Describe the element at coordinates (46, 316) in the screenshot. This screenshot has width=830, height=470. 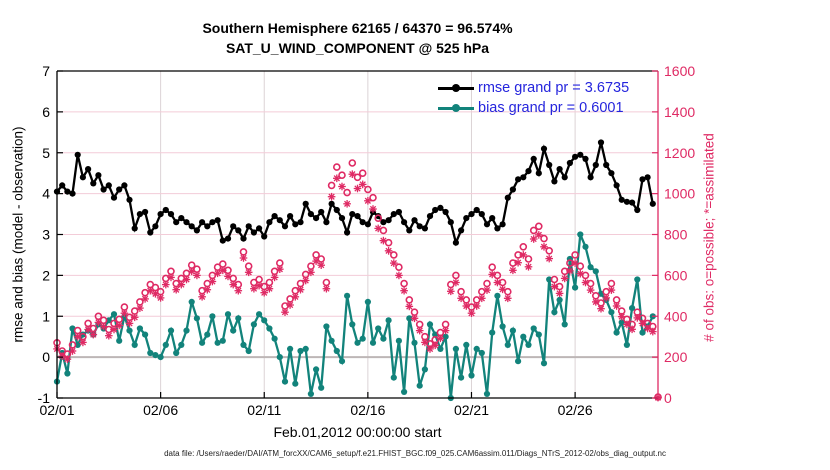
I see `left-tick-label: 1` at that location.